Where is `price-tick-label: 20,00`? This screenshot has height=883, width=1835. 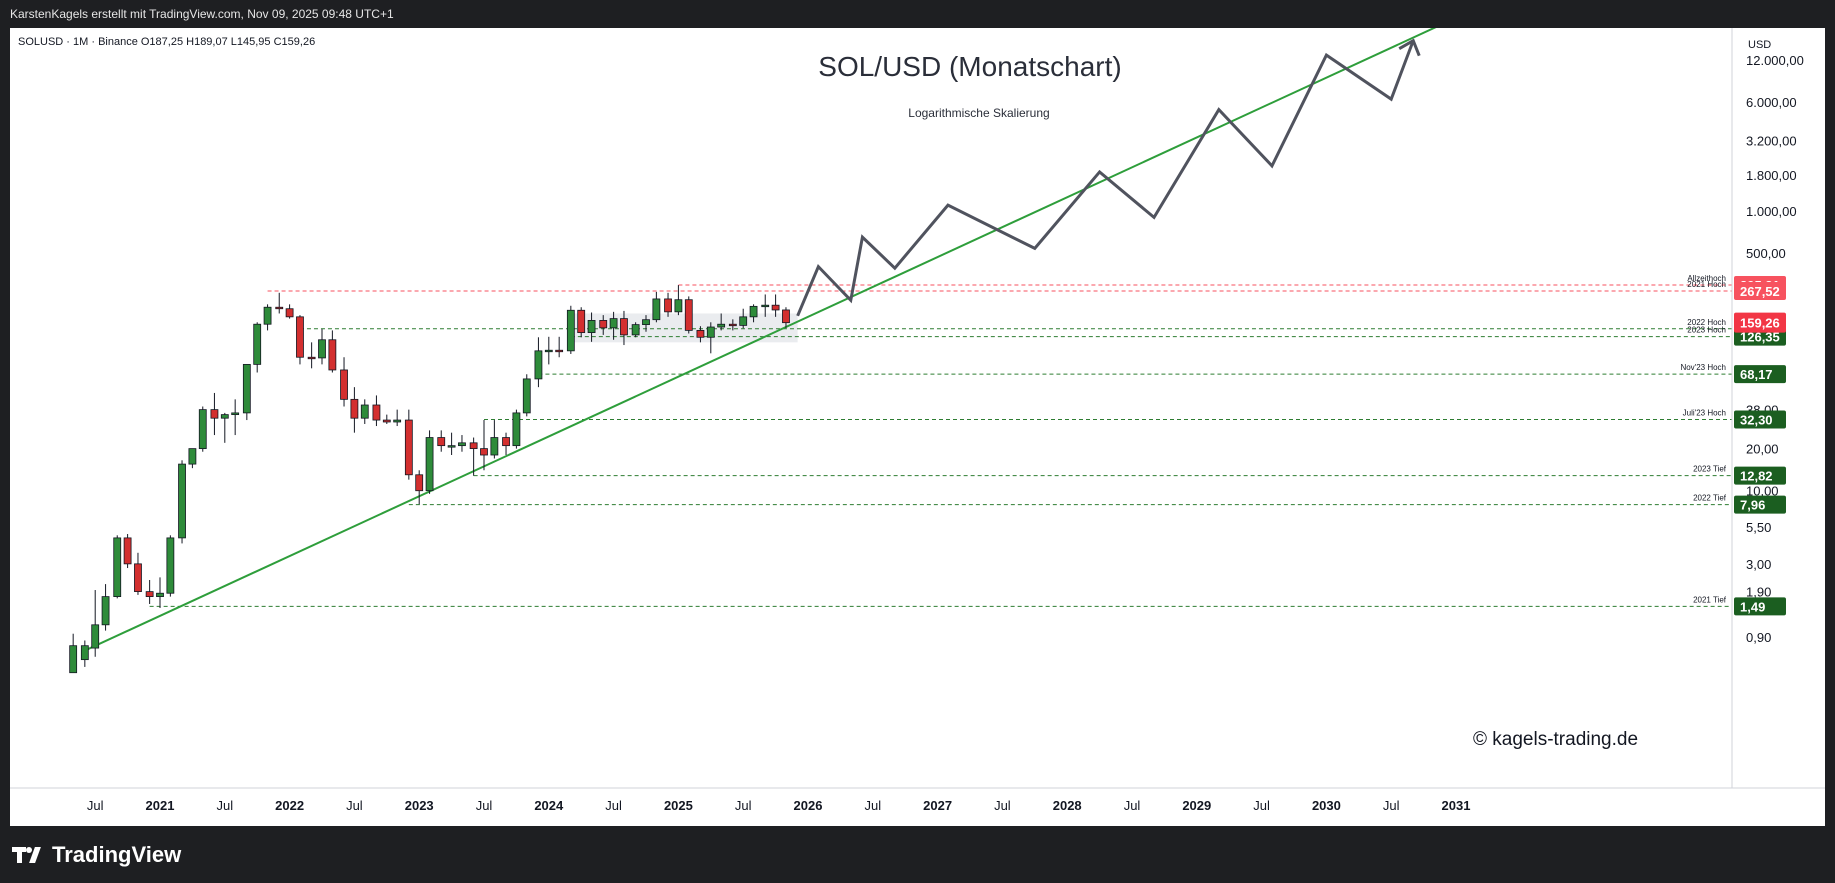 price-tick-label: 20,00 is located at coordinates (1762, 449).